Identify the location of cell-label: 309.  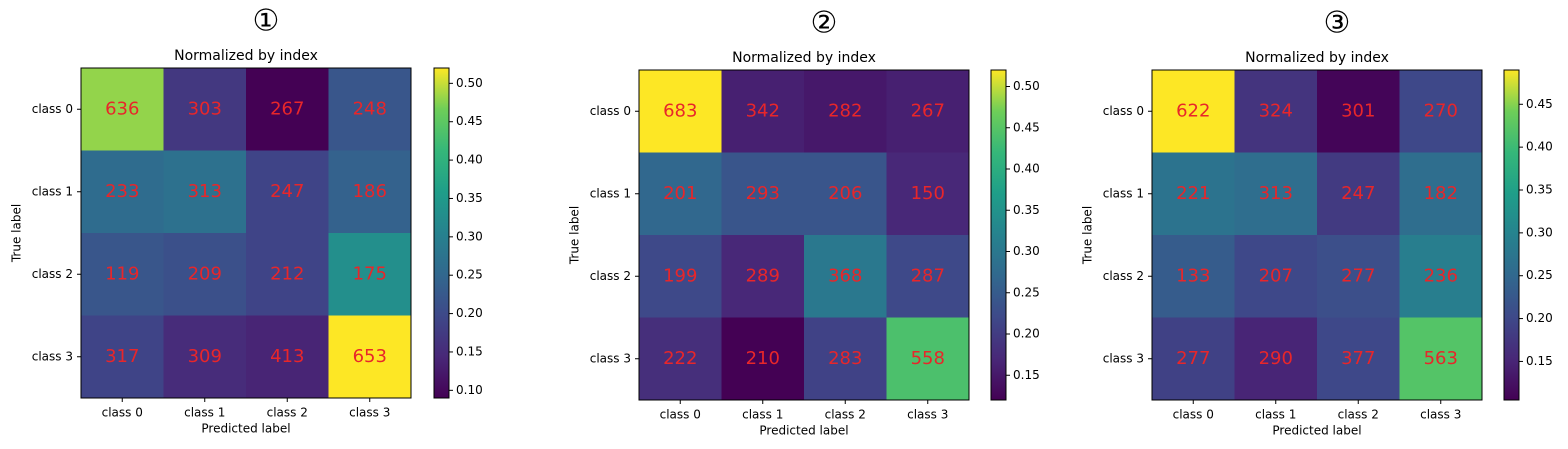
(205, 356).